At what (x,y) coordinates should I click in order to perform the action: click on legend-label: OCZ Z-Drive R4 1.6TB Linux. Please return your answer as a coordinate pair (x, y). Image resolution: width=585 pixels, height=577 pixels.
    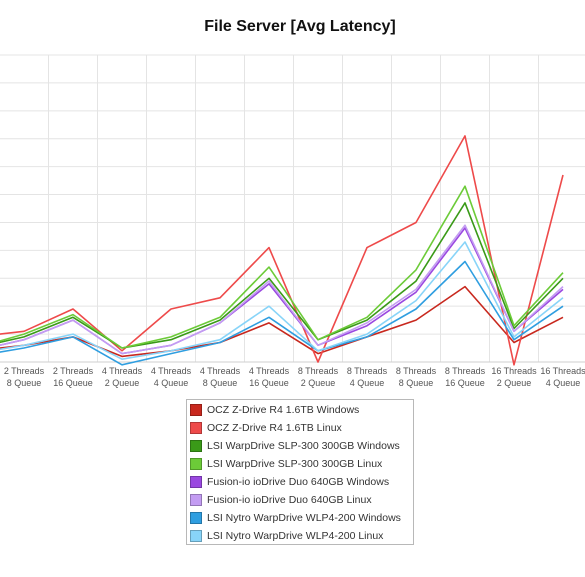
    Looking at the image, I should click on (274, 428).